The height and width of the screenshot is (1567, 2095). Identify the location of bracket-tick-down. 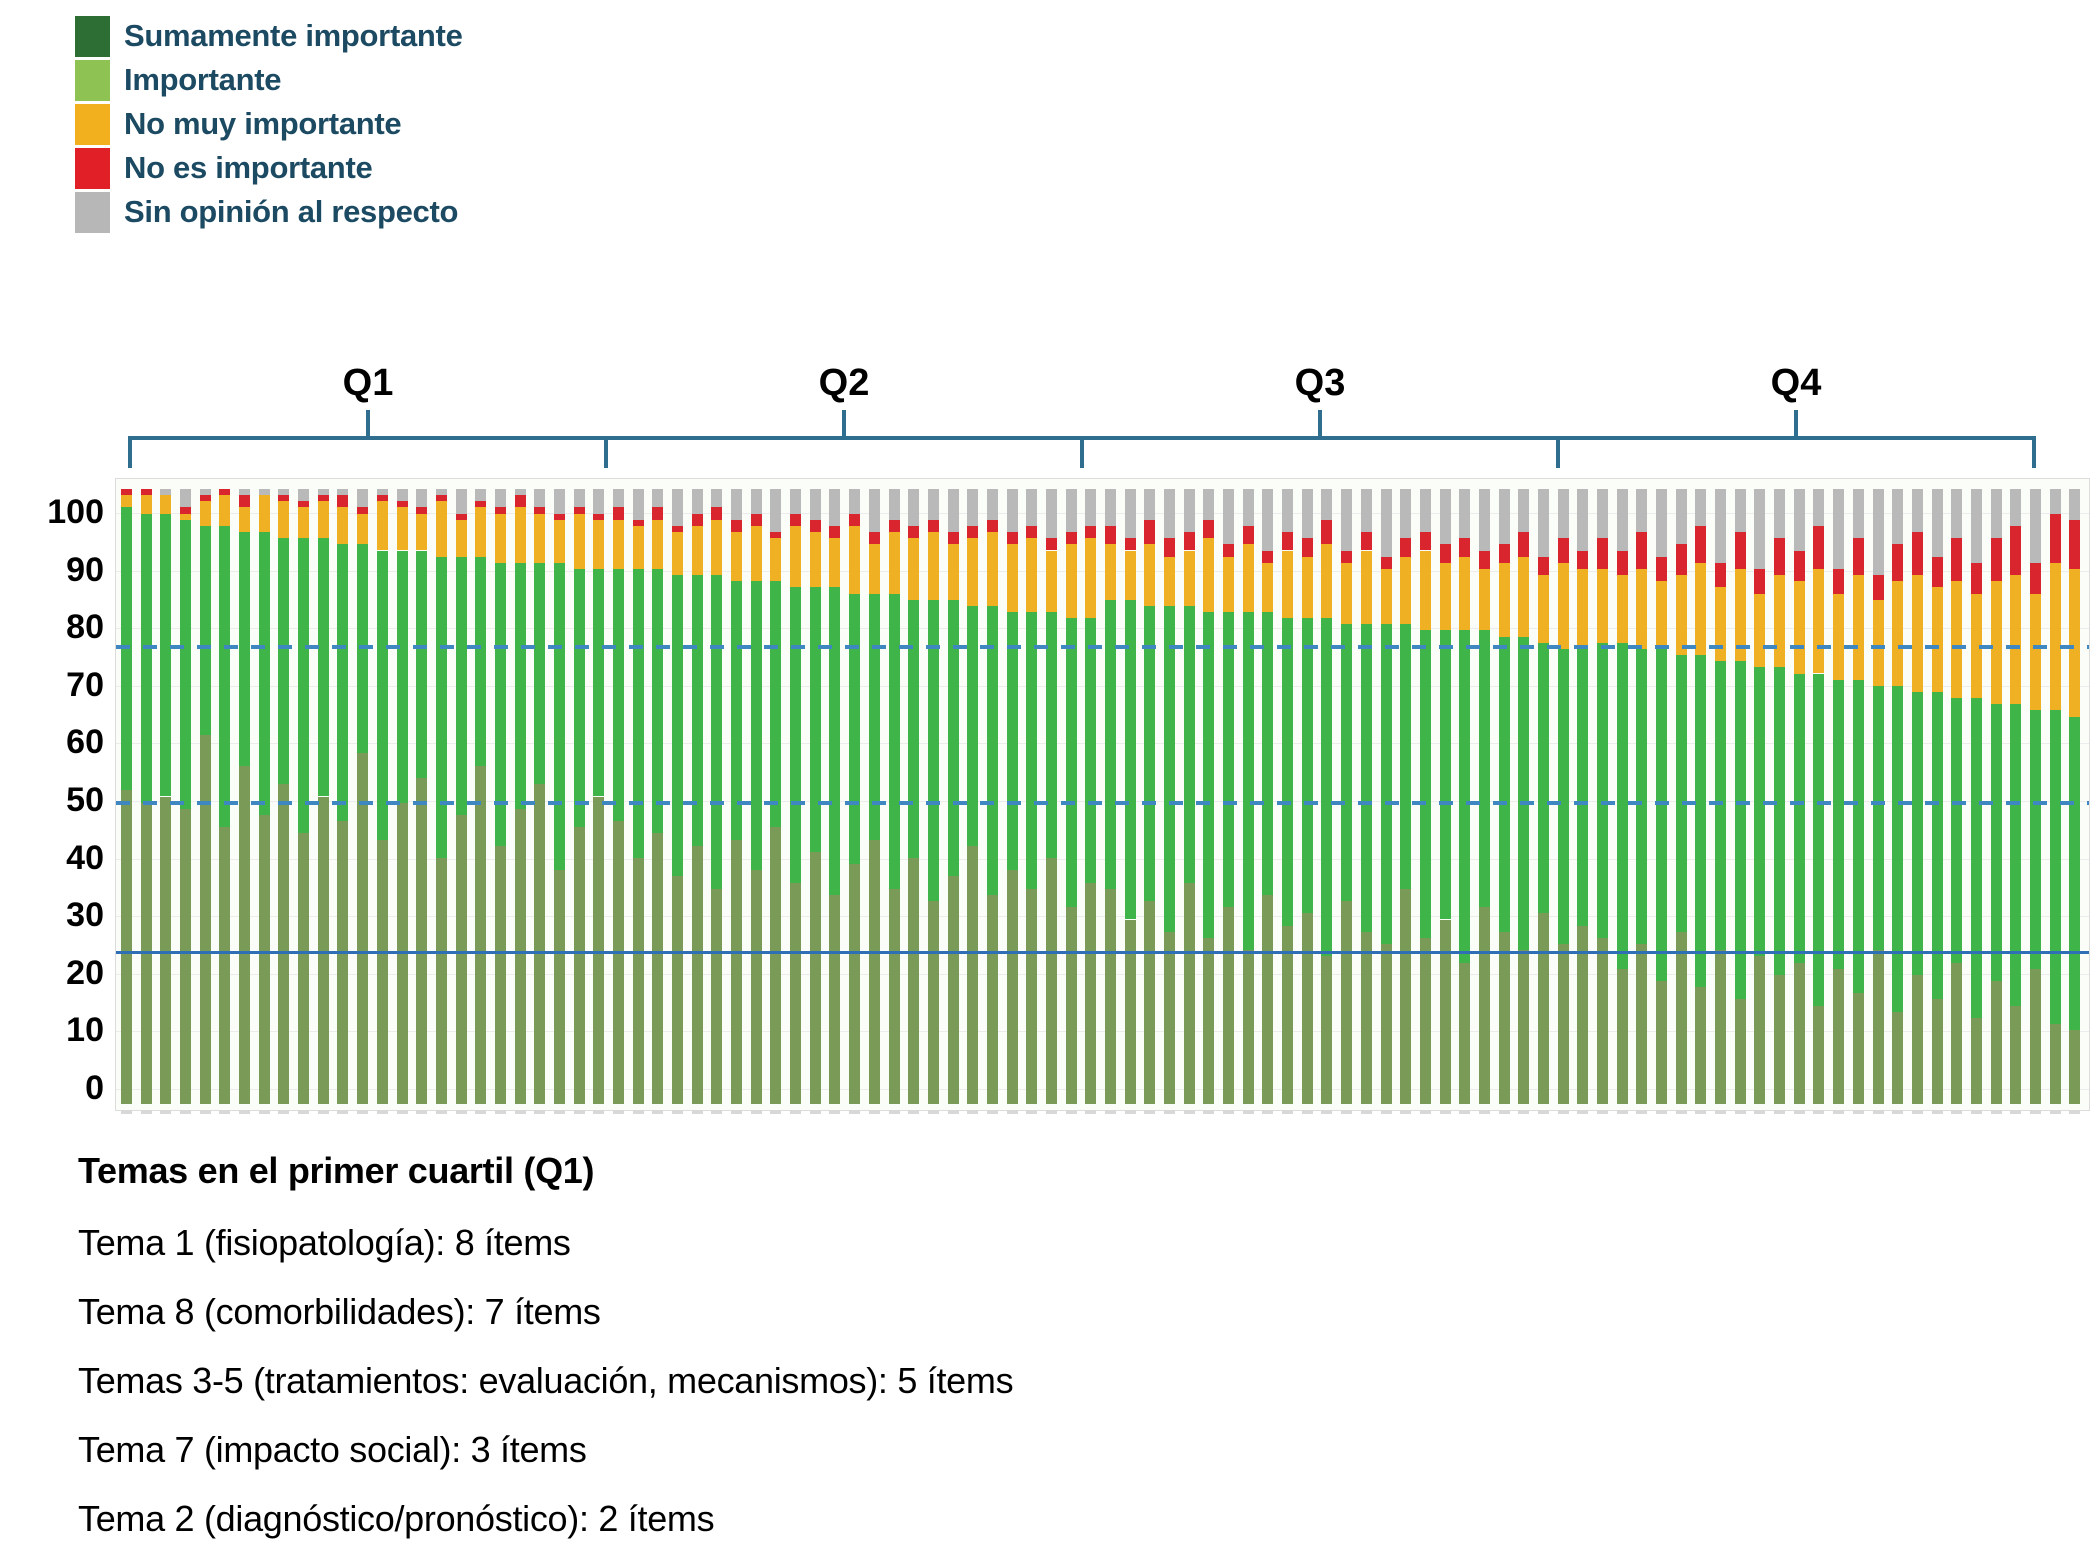
(606, 452).